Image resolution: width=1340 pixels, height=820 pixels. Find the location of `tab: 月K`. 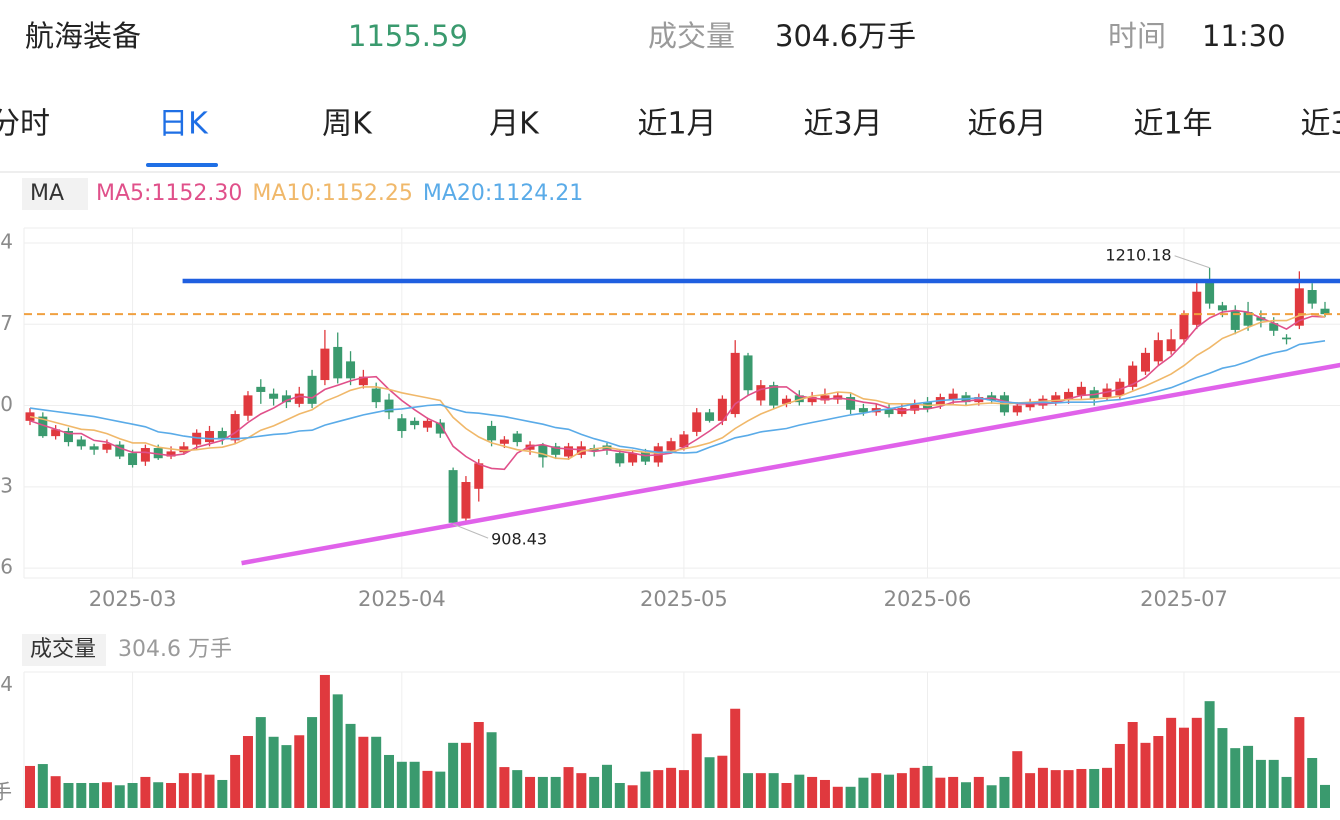

tab: 月K is located at coordinates (514, 124).